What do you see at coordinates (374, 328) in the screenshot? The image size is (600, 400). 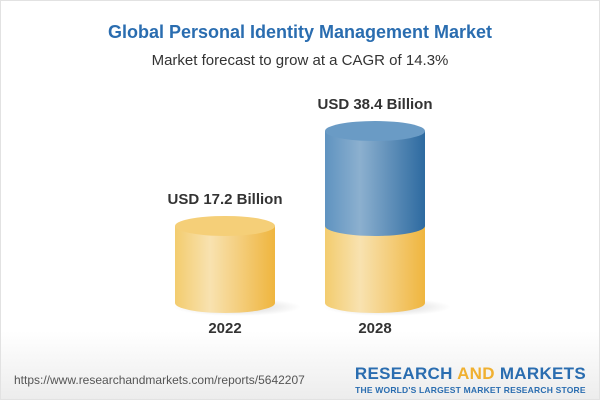 I see `x-tick-label: 2028` at bounding box center [374, 328].